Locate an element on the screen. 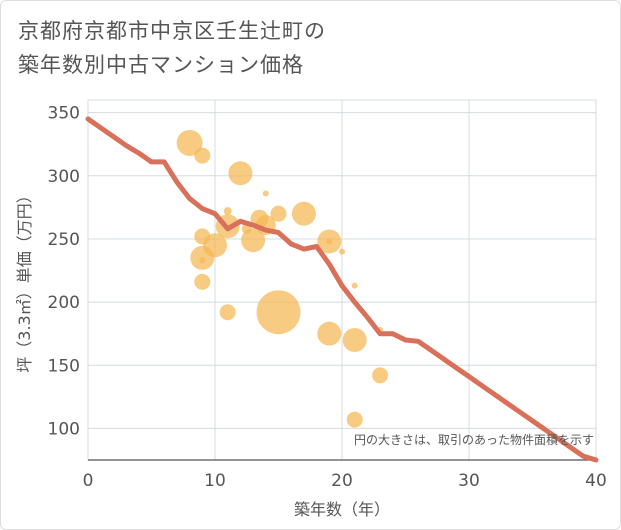  y-tick-label: 200 is located at coordinates (64, 303).